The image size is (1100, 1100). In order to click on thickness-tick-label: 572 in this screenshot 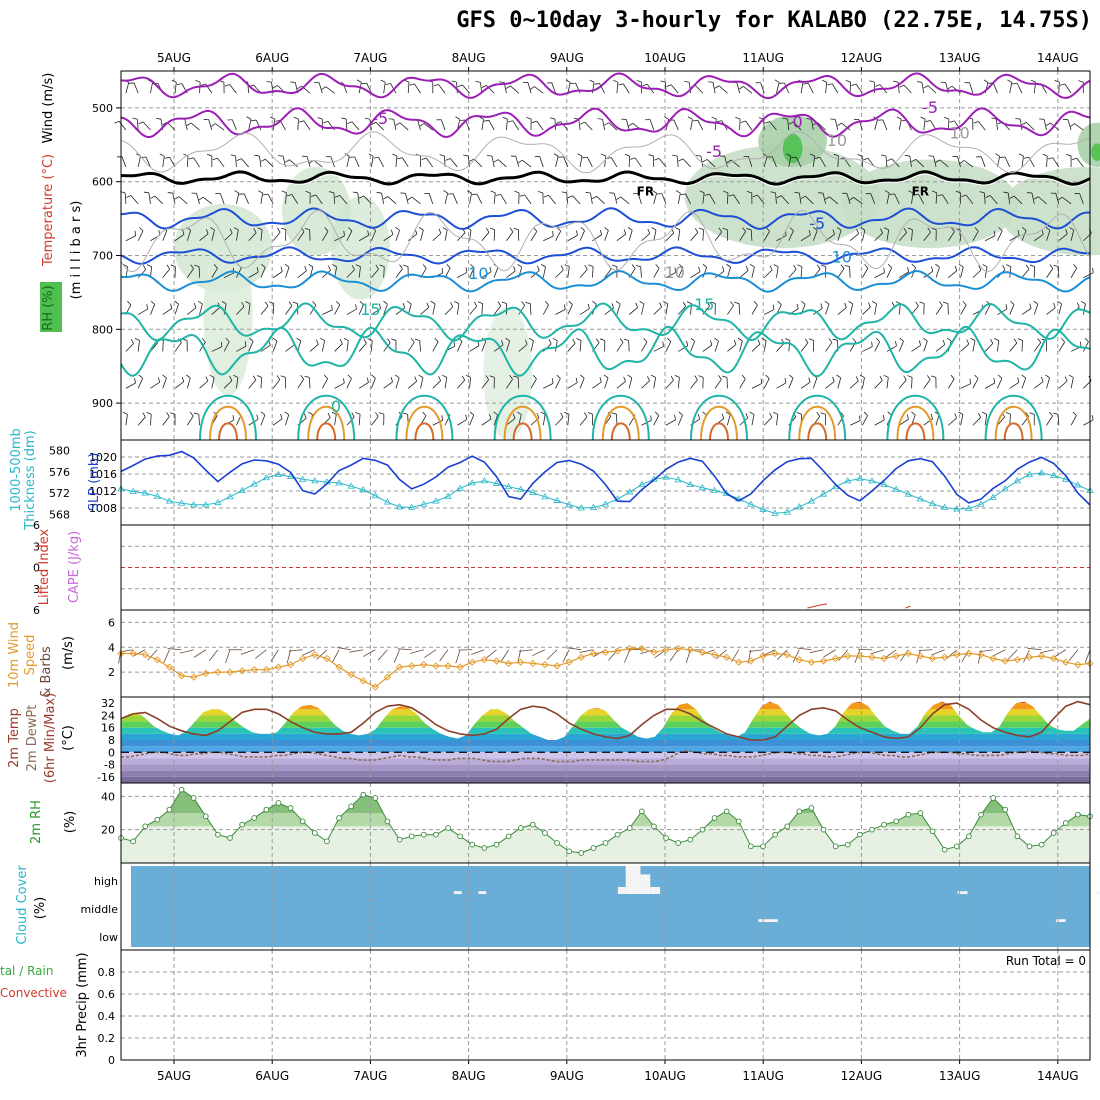, I will do `click(59, 493)`.